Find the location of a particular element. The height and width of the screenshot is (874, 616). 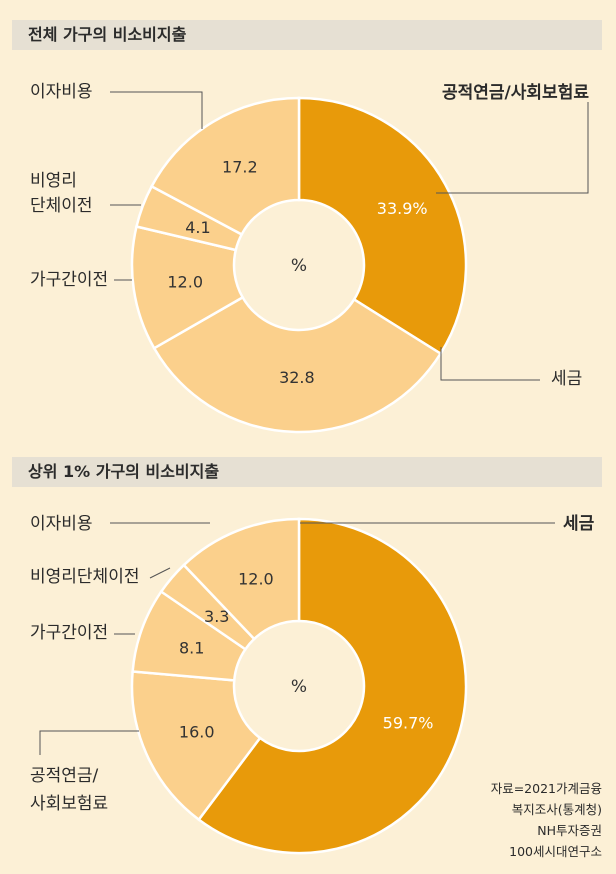

chart1-value-label: 17.2 is located at coordinates (240, 166).